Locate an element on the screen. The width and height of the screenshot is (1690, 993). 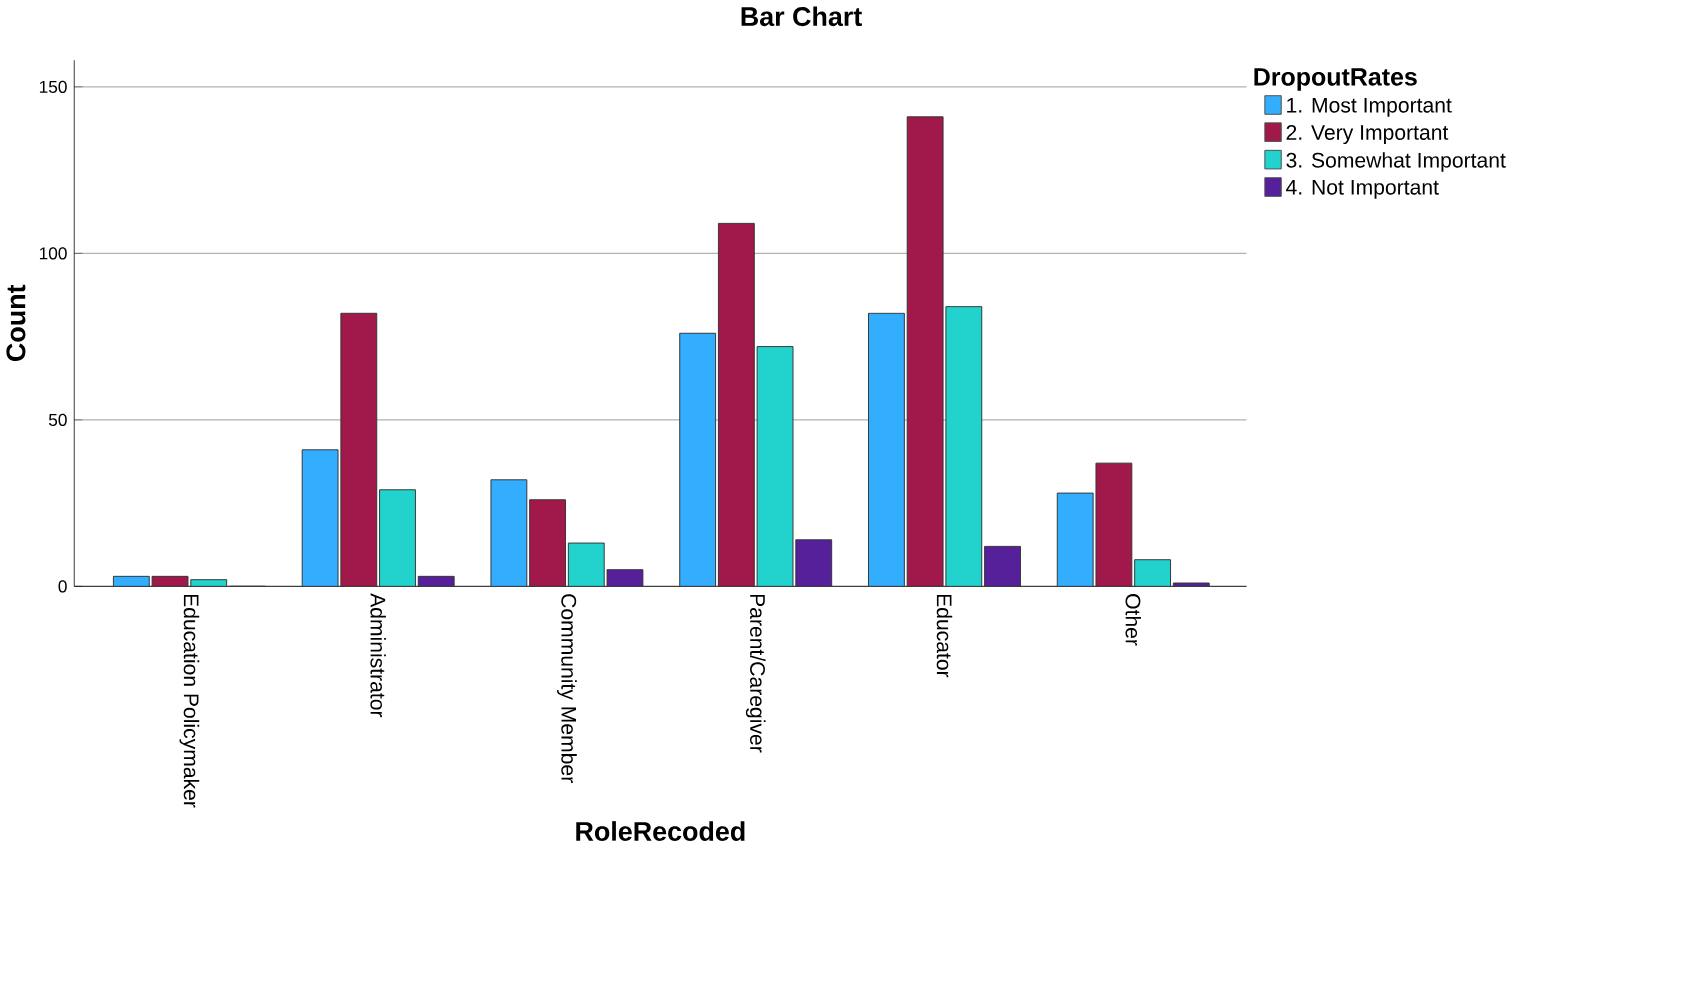
y-axis-title: Count is located at coordinates (16, 322).